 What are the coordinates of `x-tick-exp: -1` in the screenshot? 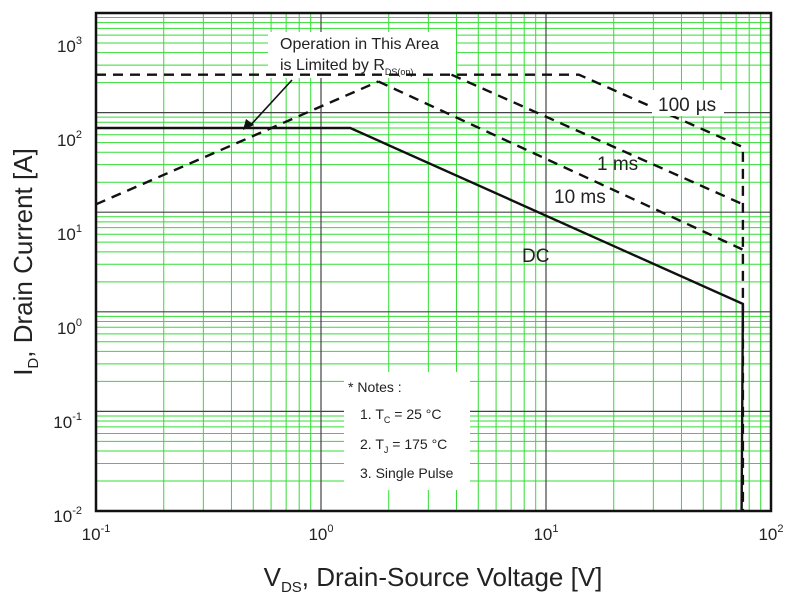 It's located at (106, 529).